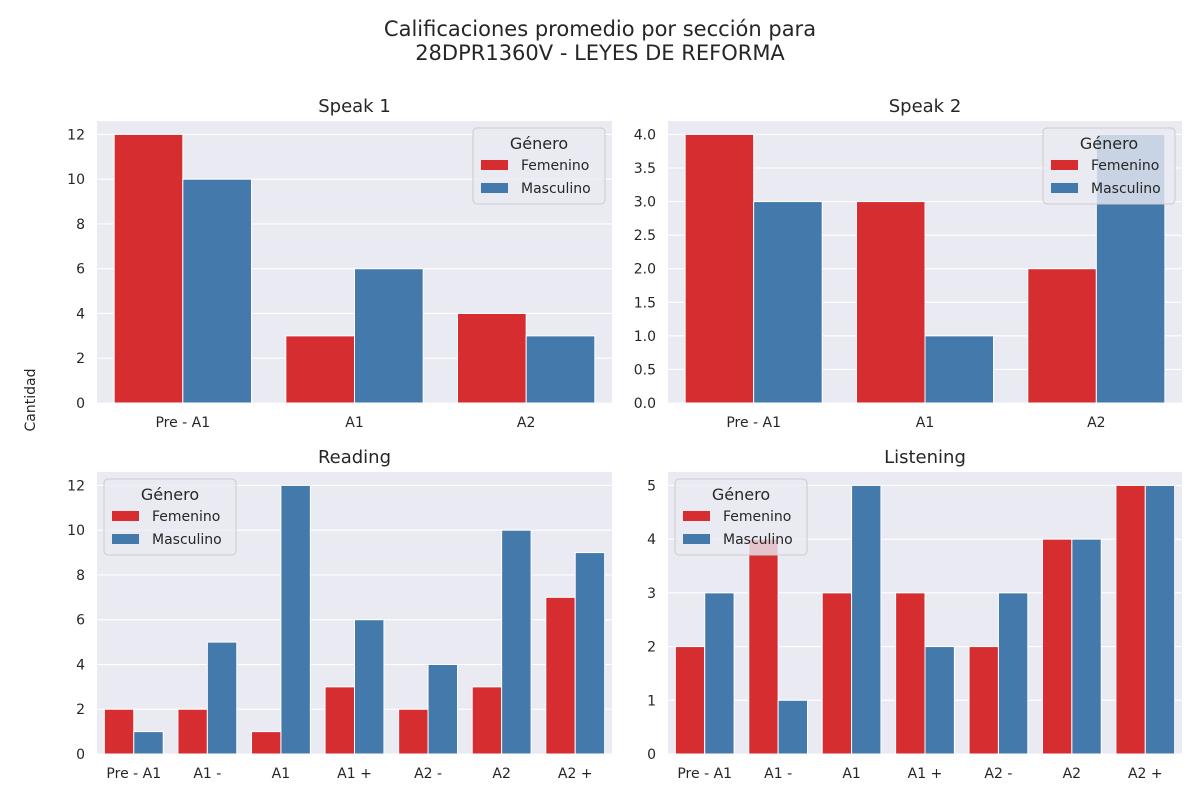 The image size is (1200, 800). What do you see at coordinates (1064, 188) in the screenshot?
I see `speak-2-legend-swatch-masculino` at bounding box center [1064, 188].